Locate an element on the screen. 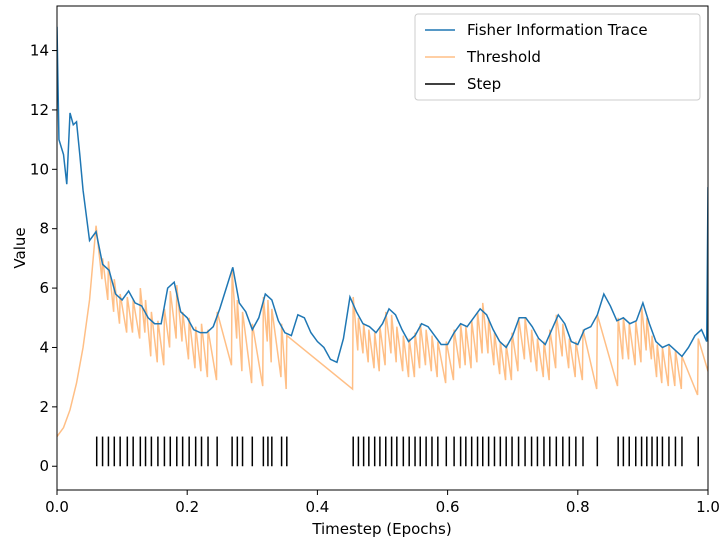 Image resolution: width=721 pixels, height=551 pixels. x-tick-label: 0.0 is located at coordinates (57, 507).